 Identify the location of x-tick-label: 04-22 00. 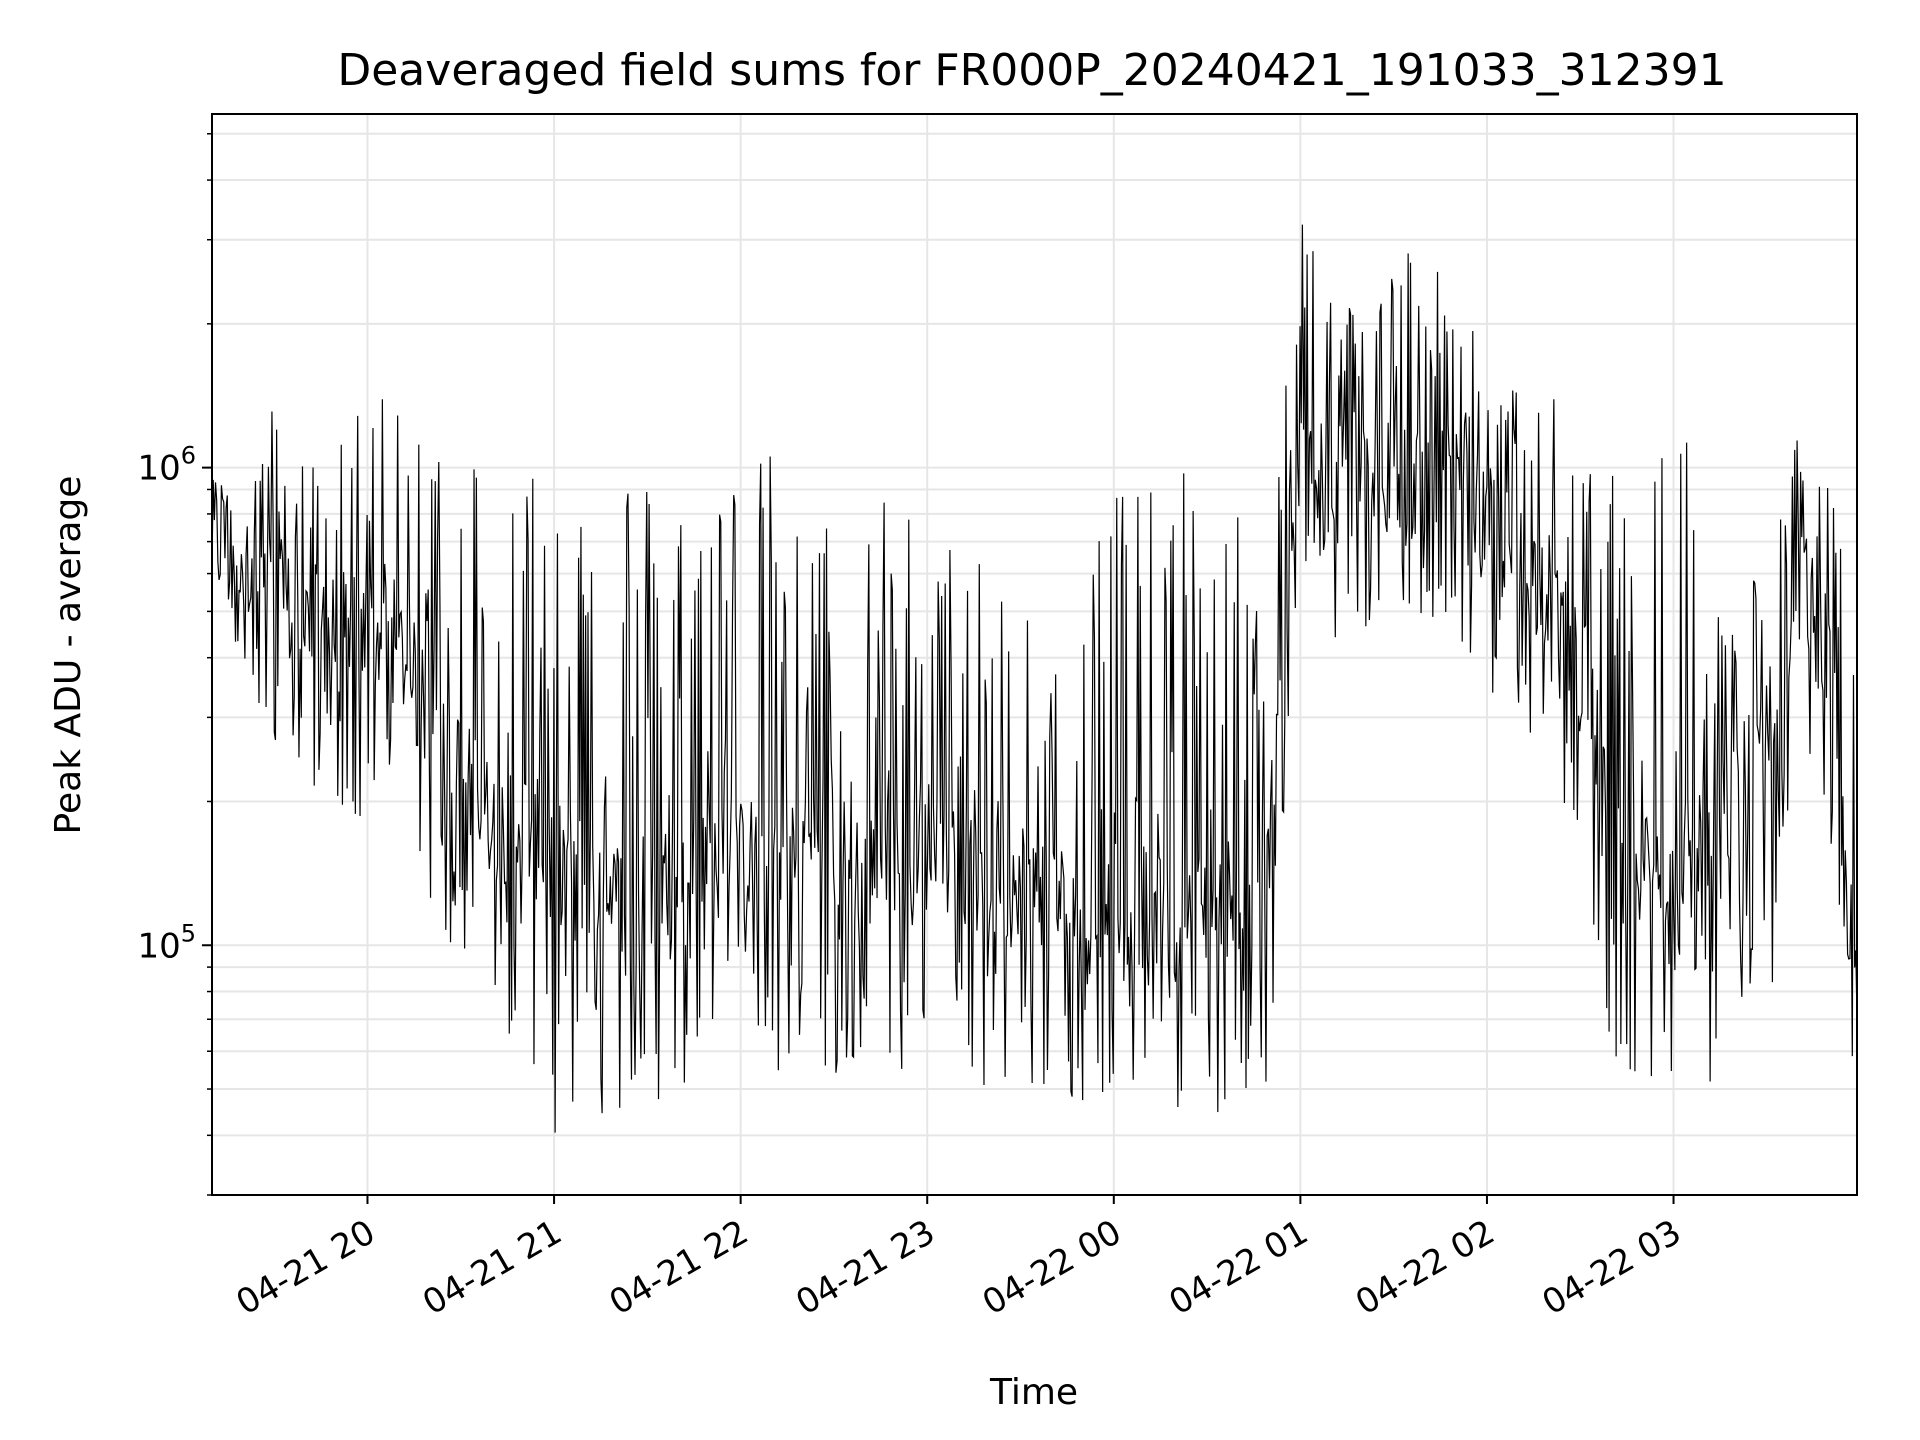
(1052, 1267).